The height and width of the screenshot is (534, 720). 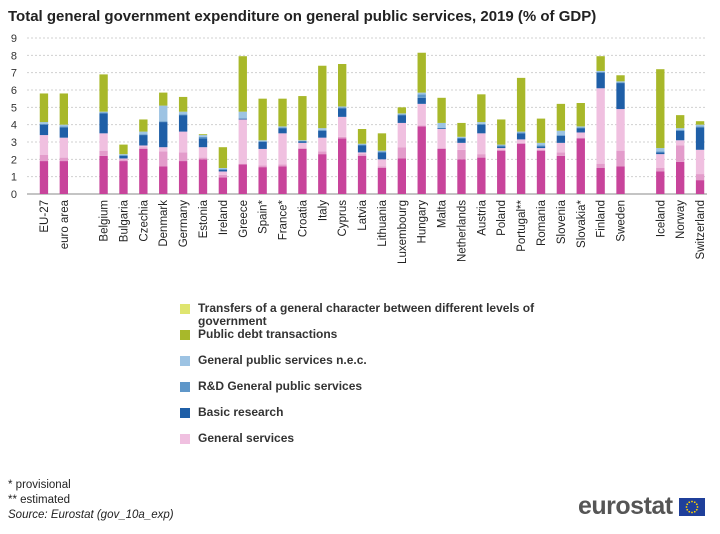 What do you see at coordinates (14, 143) in the screenshot?
I see `y-tick-label: 3` at bounding box center [14, 143].